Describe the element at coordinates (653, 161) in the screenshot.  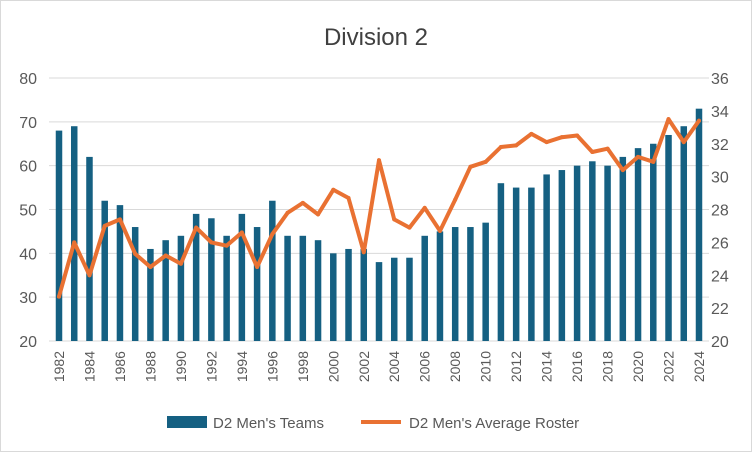
I see `roster-point-2021` at that location.